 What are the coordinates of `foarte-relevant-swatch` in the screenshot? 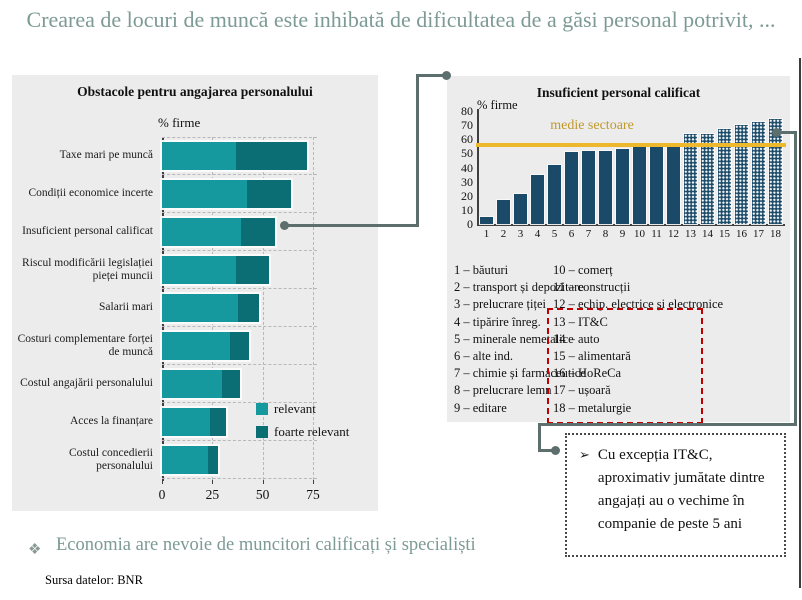 It's located at (262, 432).